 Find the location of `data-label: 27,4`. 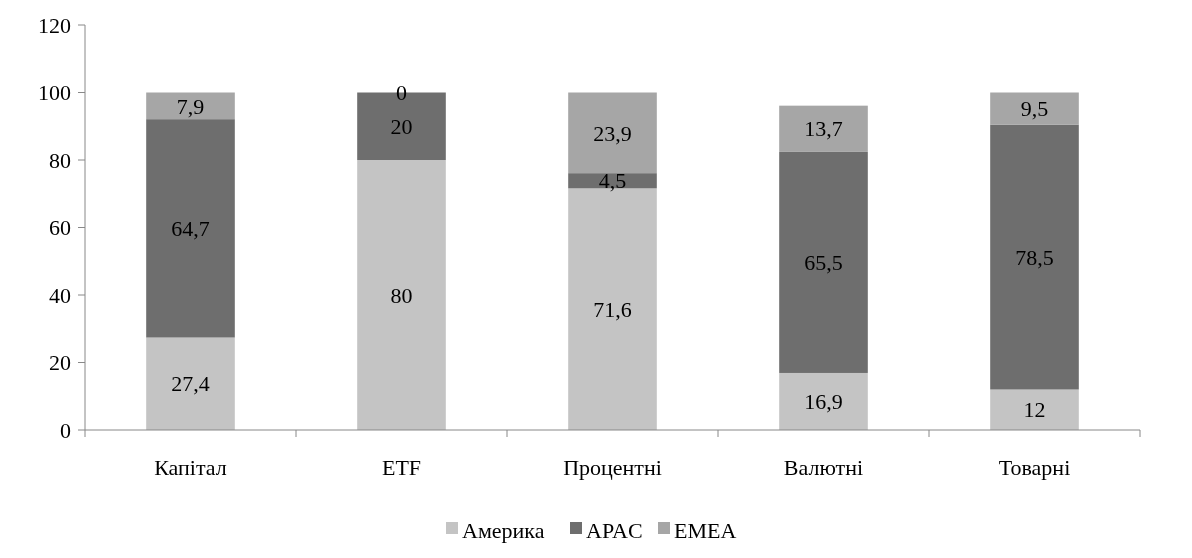

data-label: 27,4 is located at coordinates (190, 384).